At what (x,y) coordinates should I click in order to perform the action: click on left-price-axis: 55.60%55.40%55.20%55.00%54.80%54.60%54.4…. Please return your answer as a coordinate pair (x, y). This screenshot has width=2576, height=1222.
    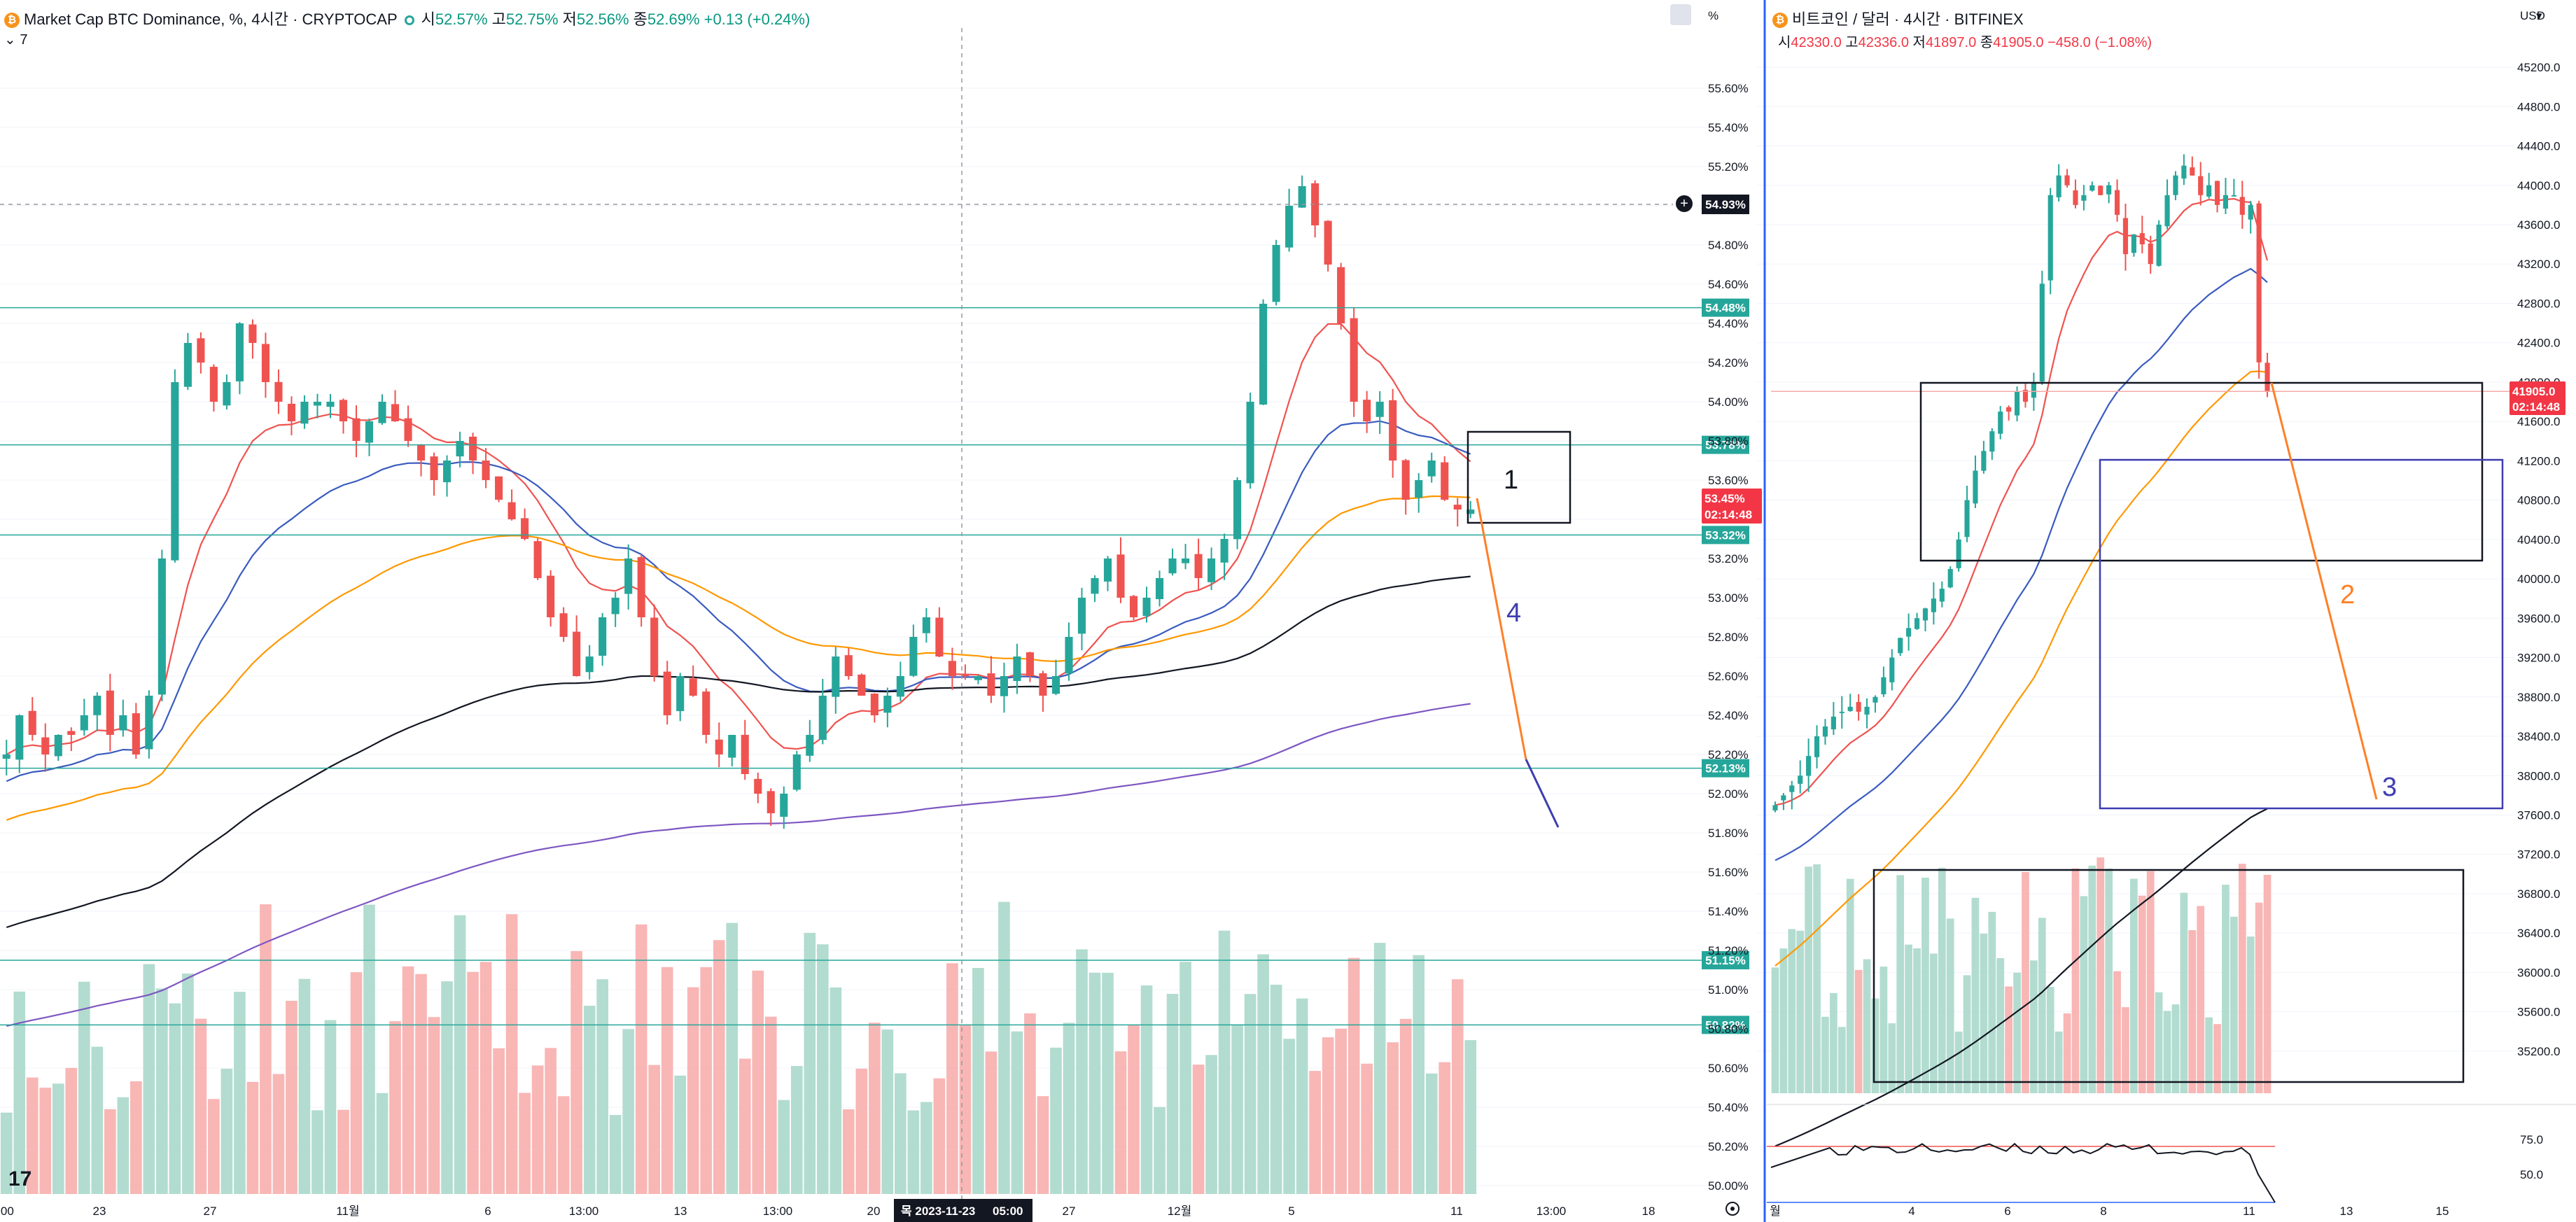
    Looking at the image, I should click on (1728, 637).